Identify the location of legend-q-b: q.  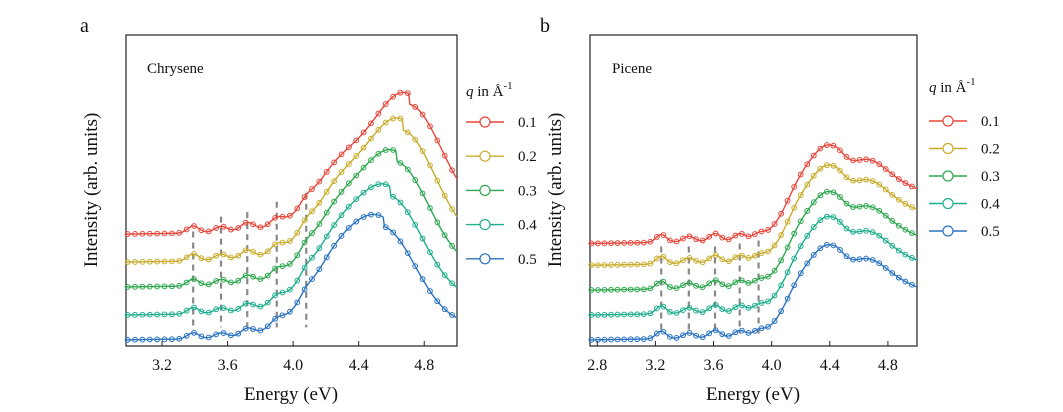
(933, 88).